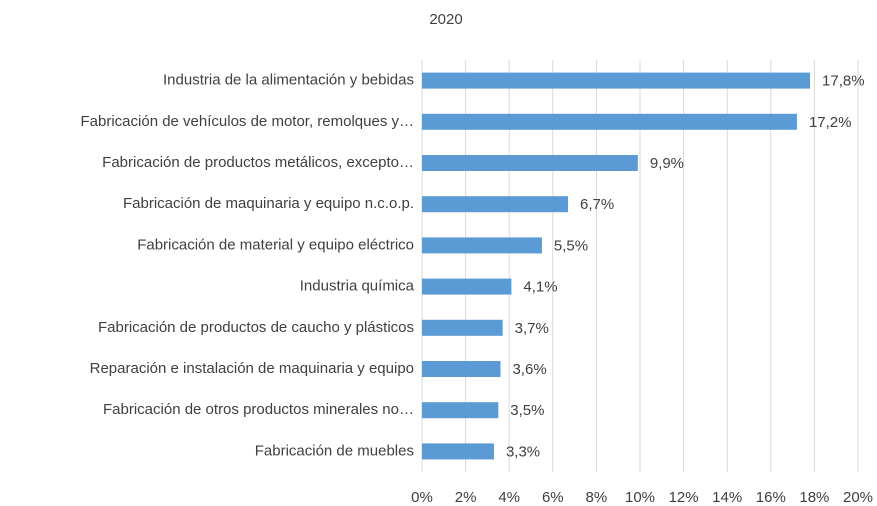 The image size is (877, 506). Describe the element at coordinates (334, 450) in the screenshot. I see `y-tick-label: Fabricación de muebles` at that location.